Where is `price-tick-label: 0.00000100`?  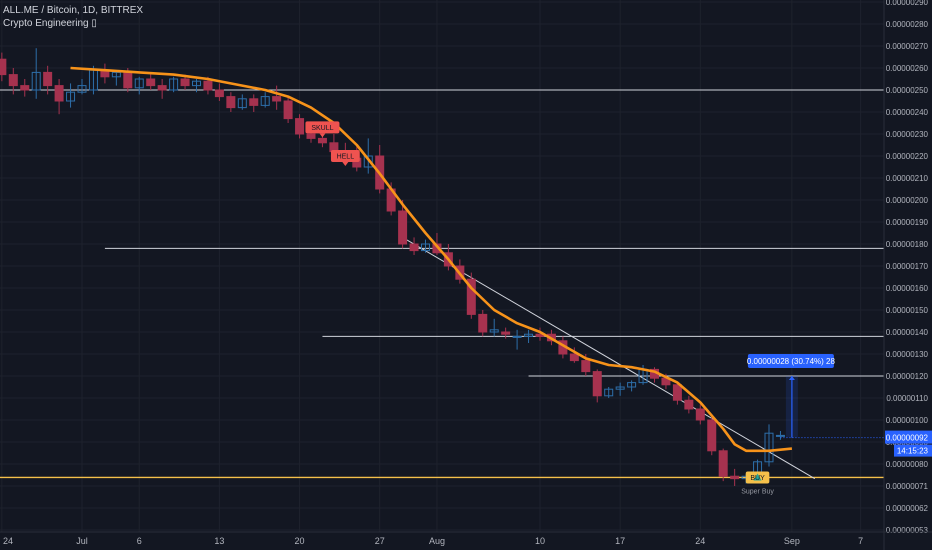 price-tick-label: 0.00000100 is located at coordinates (907, 420).